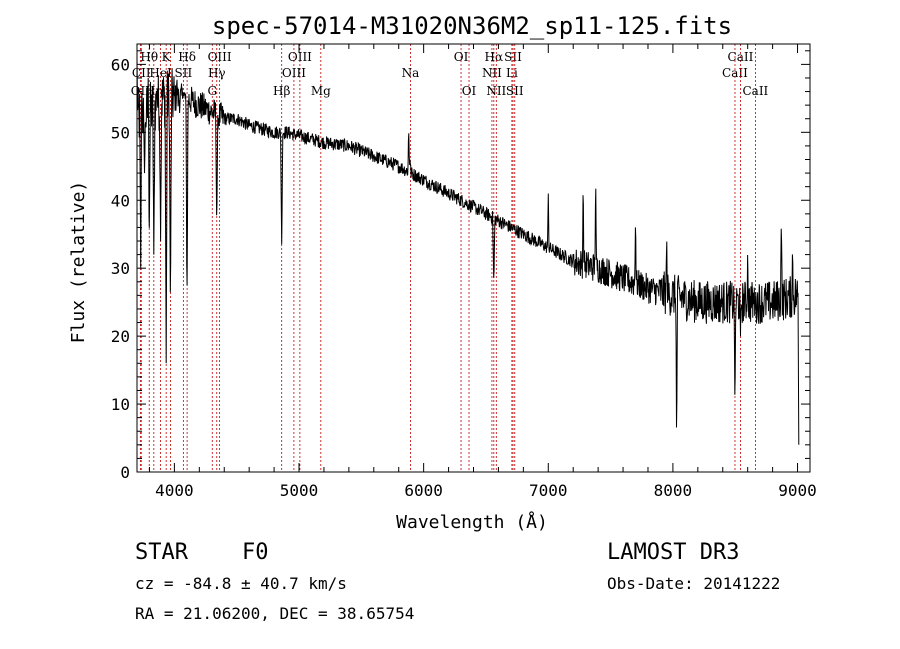 The height and width of the screenshot is (649, 900). What do you see at coordinates (275, 613) in the screenshot?
I see `coordinates: RA = 21.06200, DEC = 38.65754` at bounding box center [275, 613].